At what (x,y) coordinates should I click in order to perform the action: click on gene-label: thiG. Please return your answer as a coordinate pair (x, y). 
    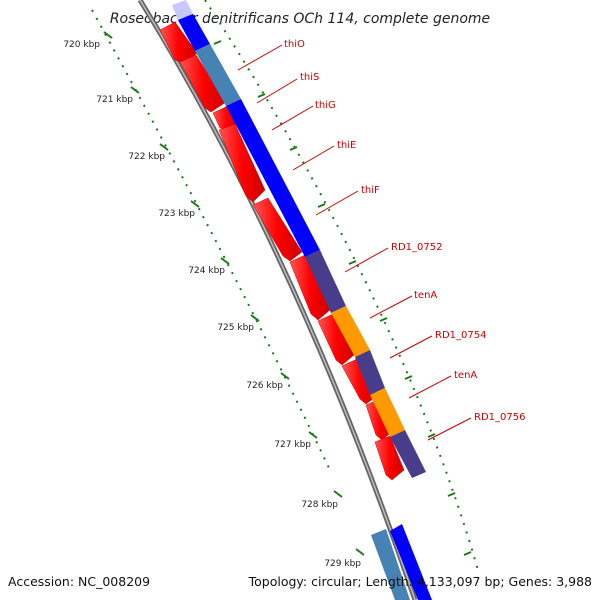
    Looking at the image, I should click on (325, 105).